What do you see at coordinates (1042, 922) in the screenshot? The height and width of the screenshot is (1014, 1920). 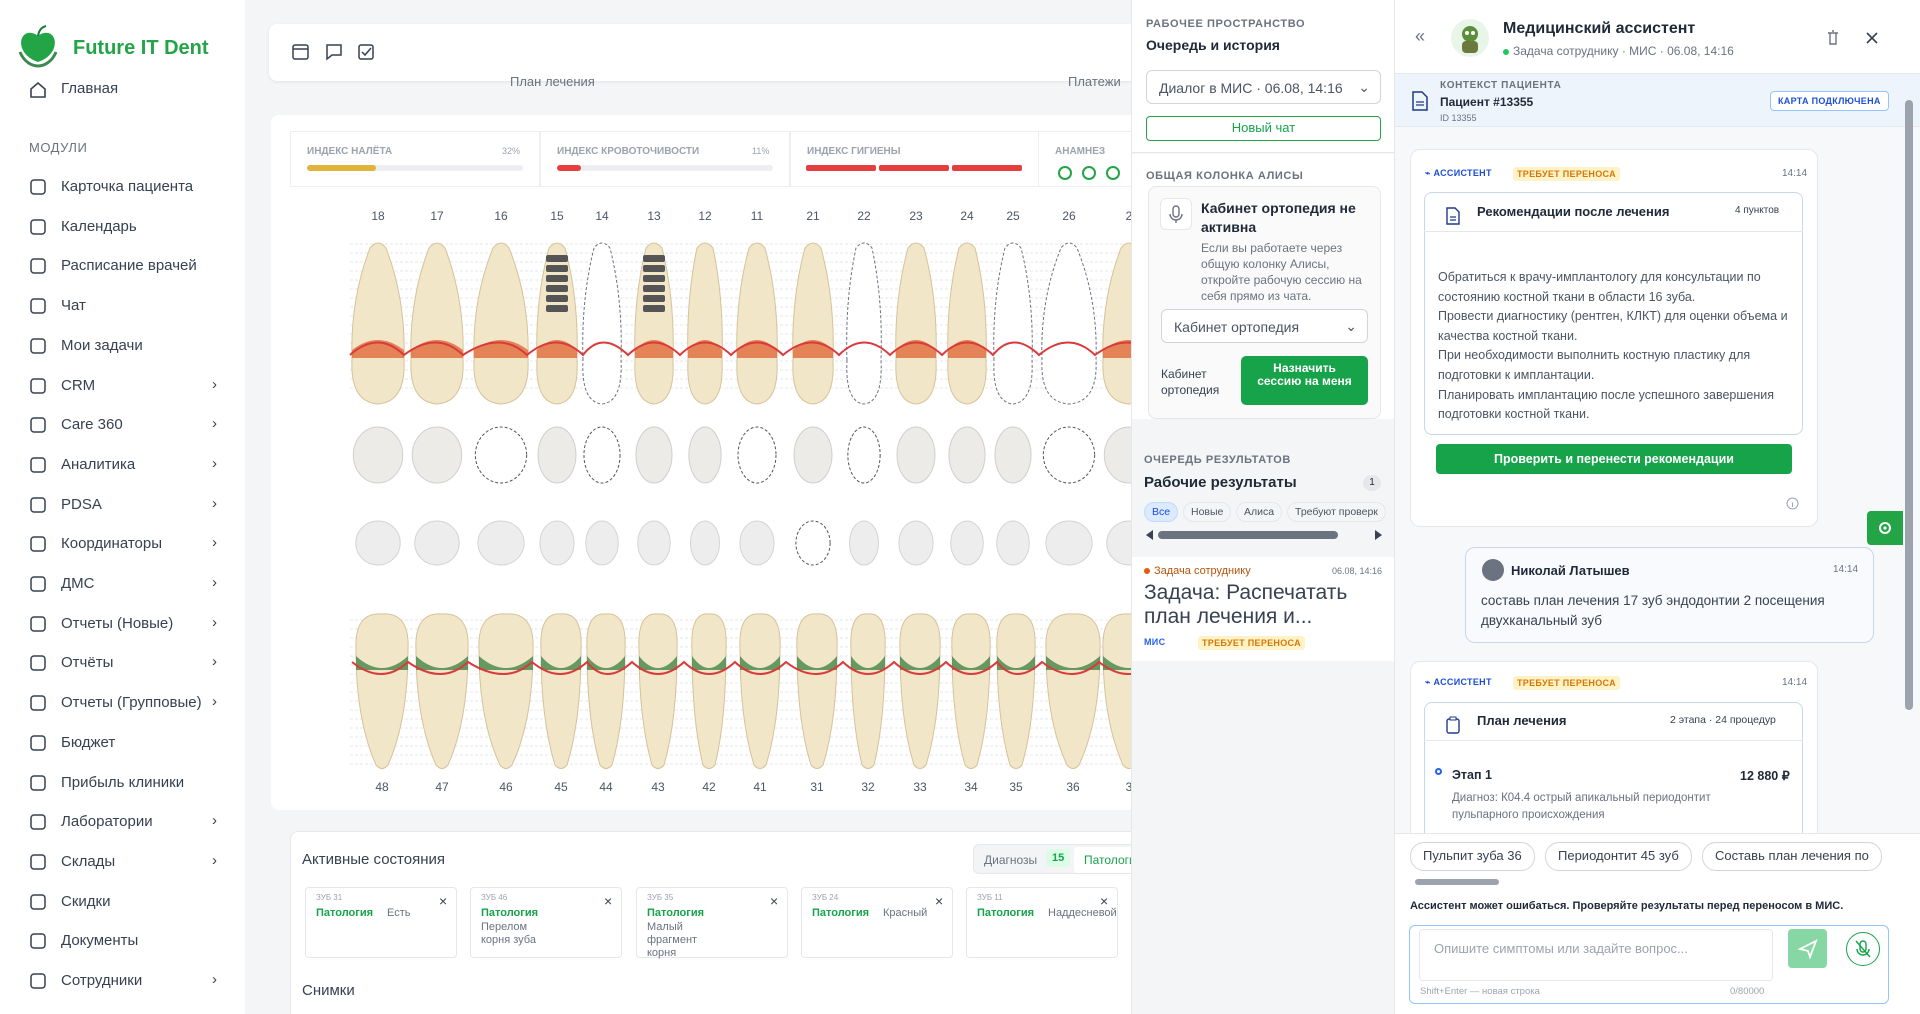 I see `condition-card` at bounding box center [1042, 922].